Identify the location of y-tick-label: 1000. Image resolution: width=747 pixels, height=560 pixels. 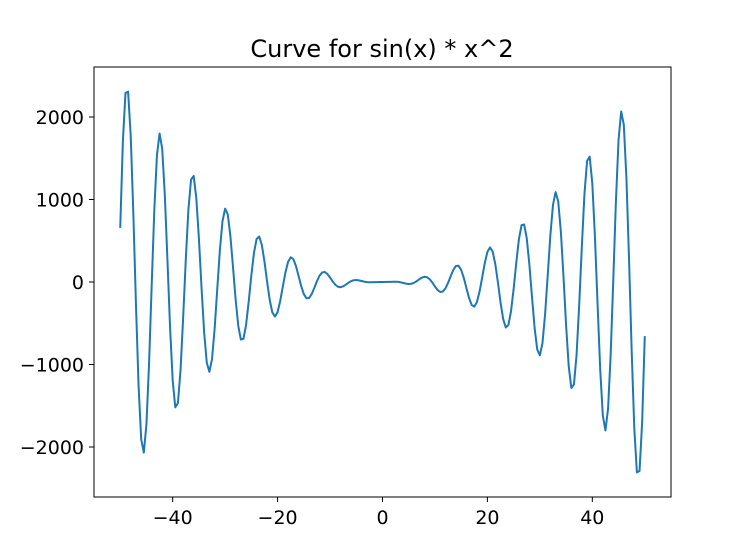
(60, 200).